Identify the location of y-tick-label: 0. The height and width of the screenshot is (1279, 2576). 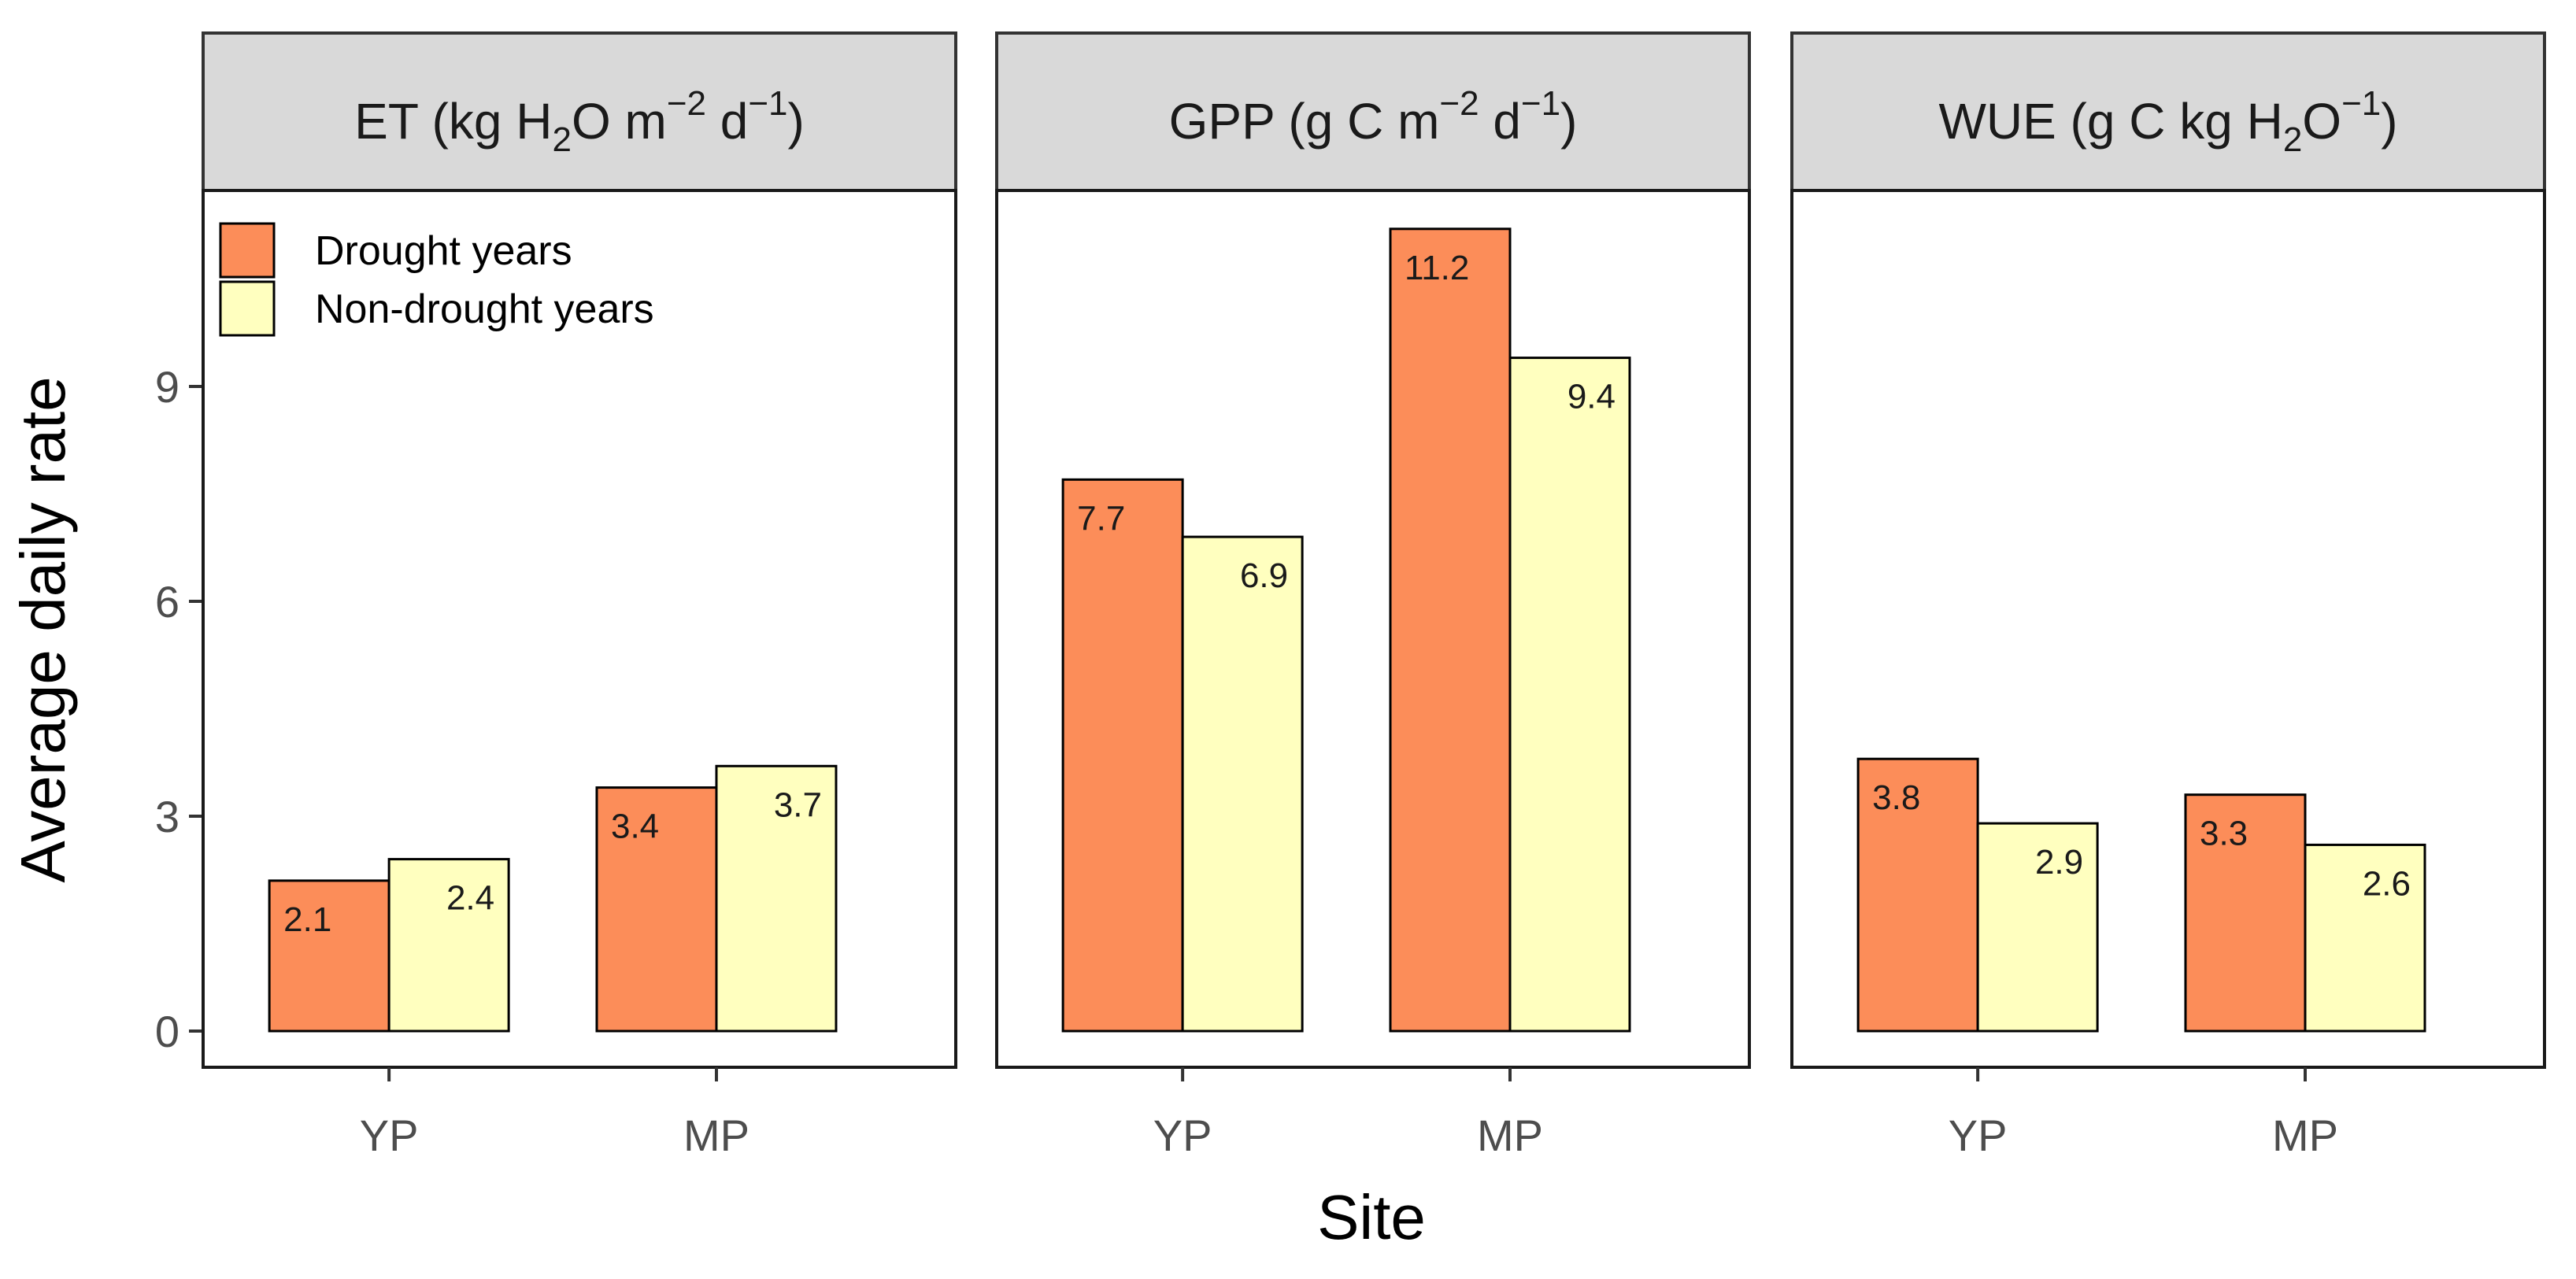
(167, 1031).